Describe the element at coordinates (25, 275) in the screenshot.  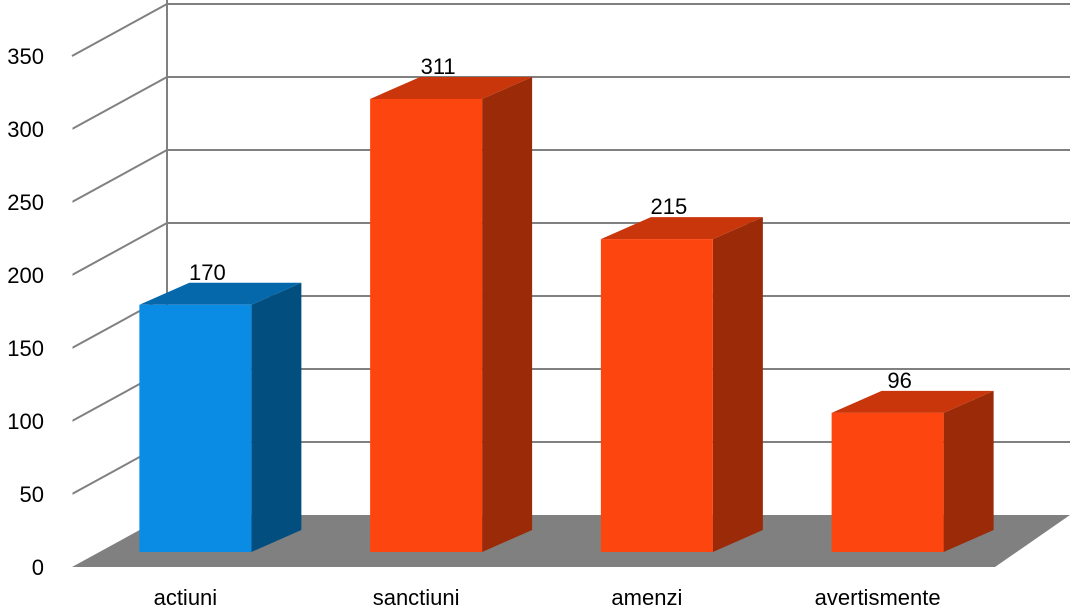
I see `y-tick-label: 200` at that location.